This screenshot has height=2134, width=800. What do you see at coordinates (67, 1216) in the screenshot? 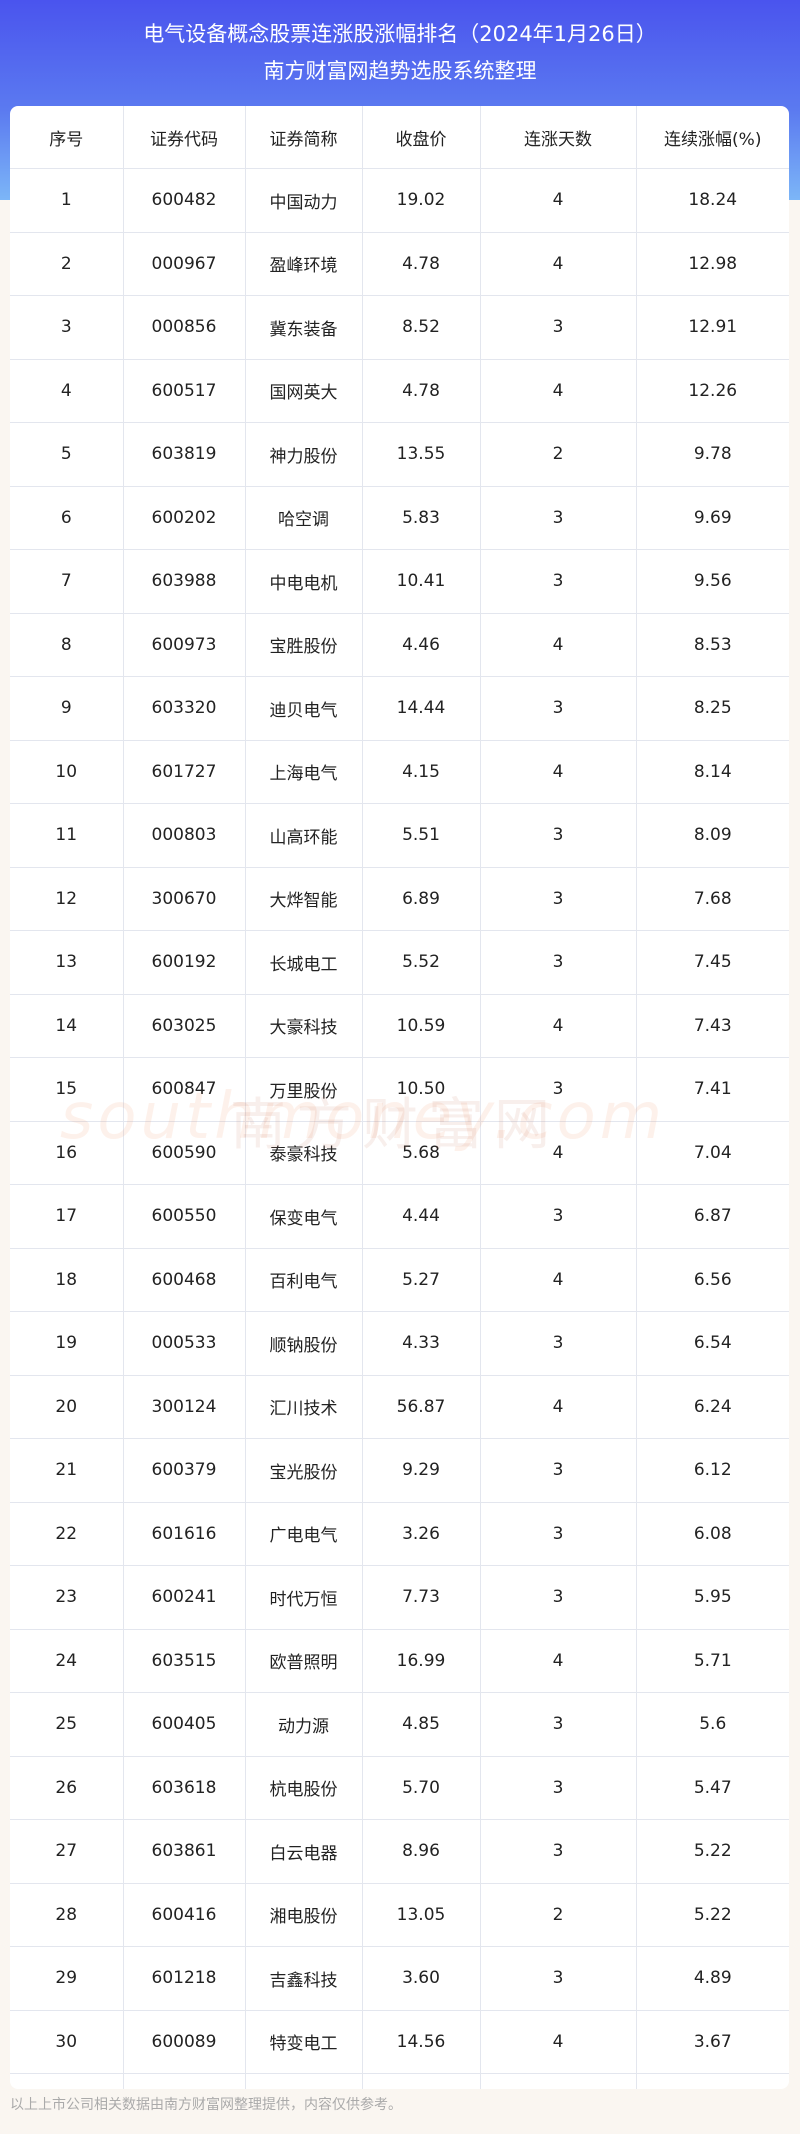
I see `table-cell: 17` at bounding box center [67, 1216].